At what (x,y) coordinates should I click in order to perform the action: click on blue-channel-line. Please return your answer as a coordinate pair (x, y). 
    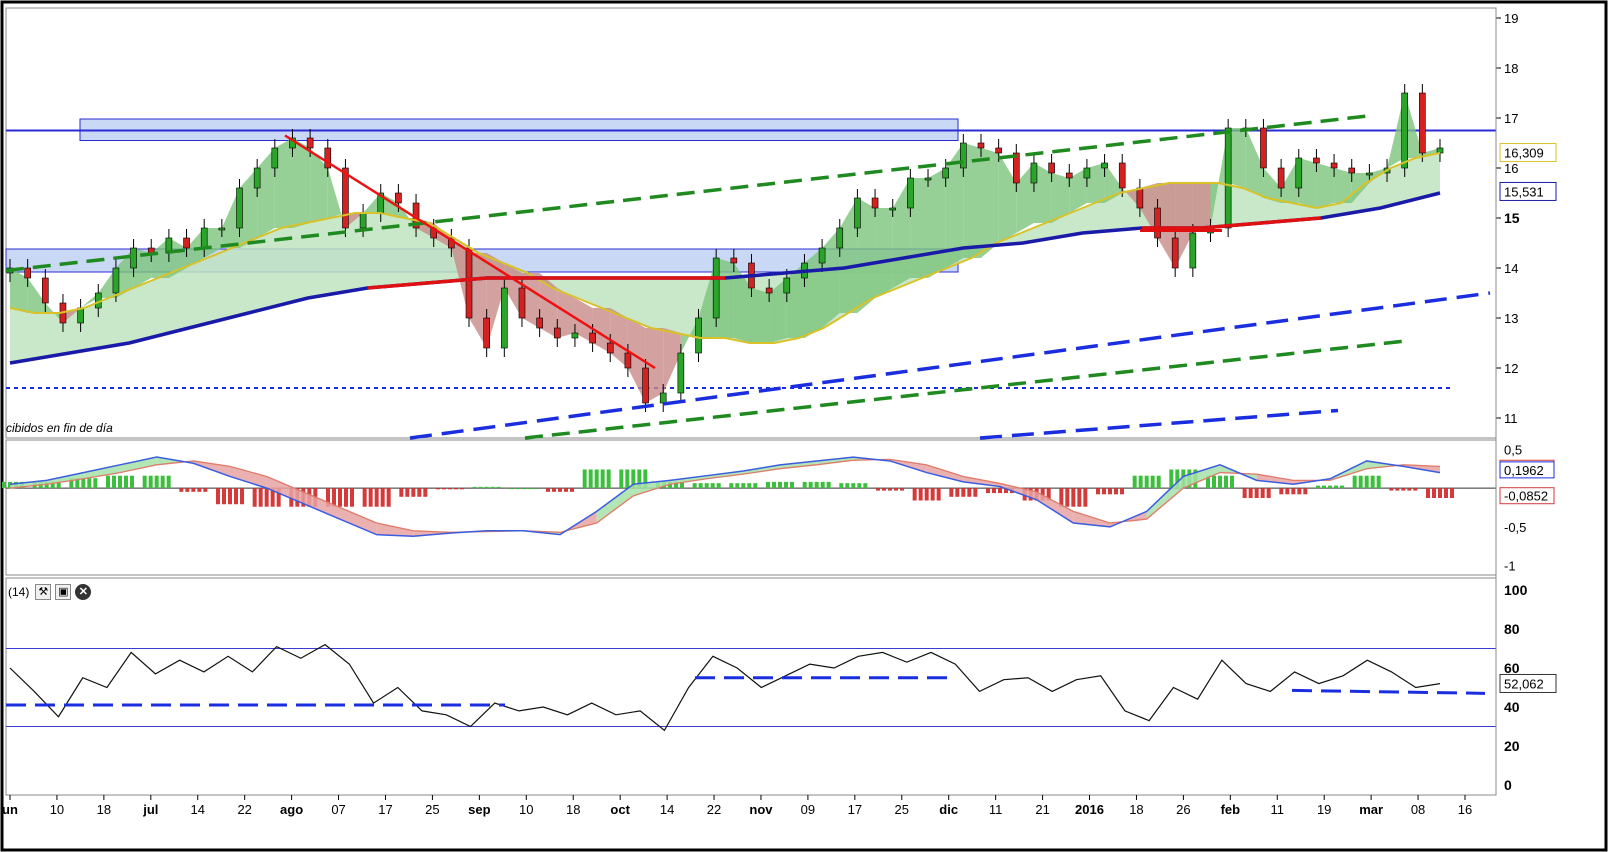
    Looking at the image, I should click on (950, 365).